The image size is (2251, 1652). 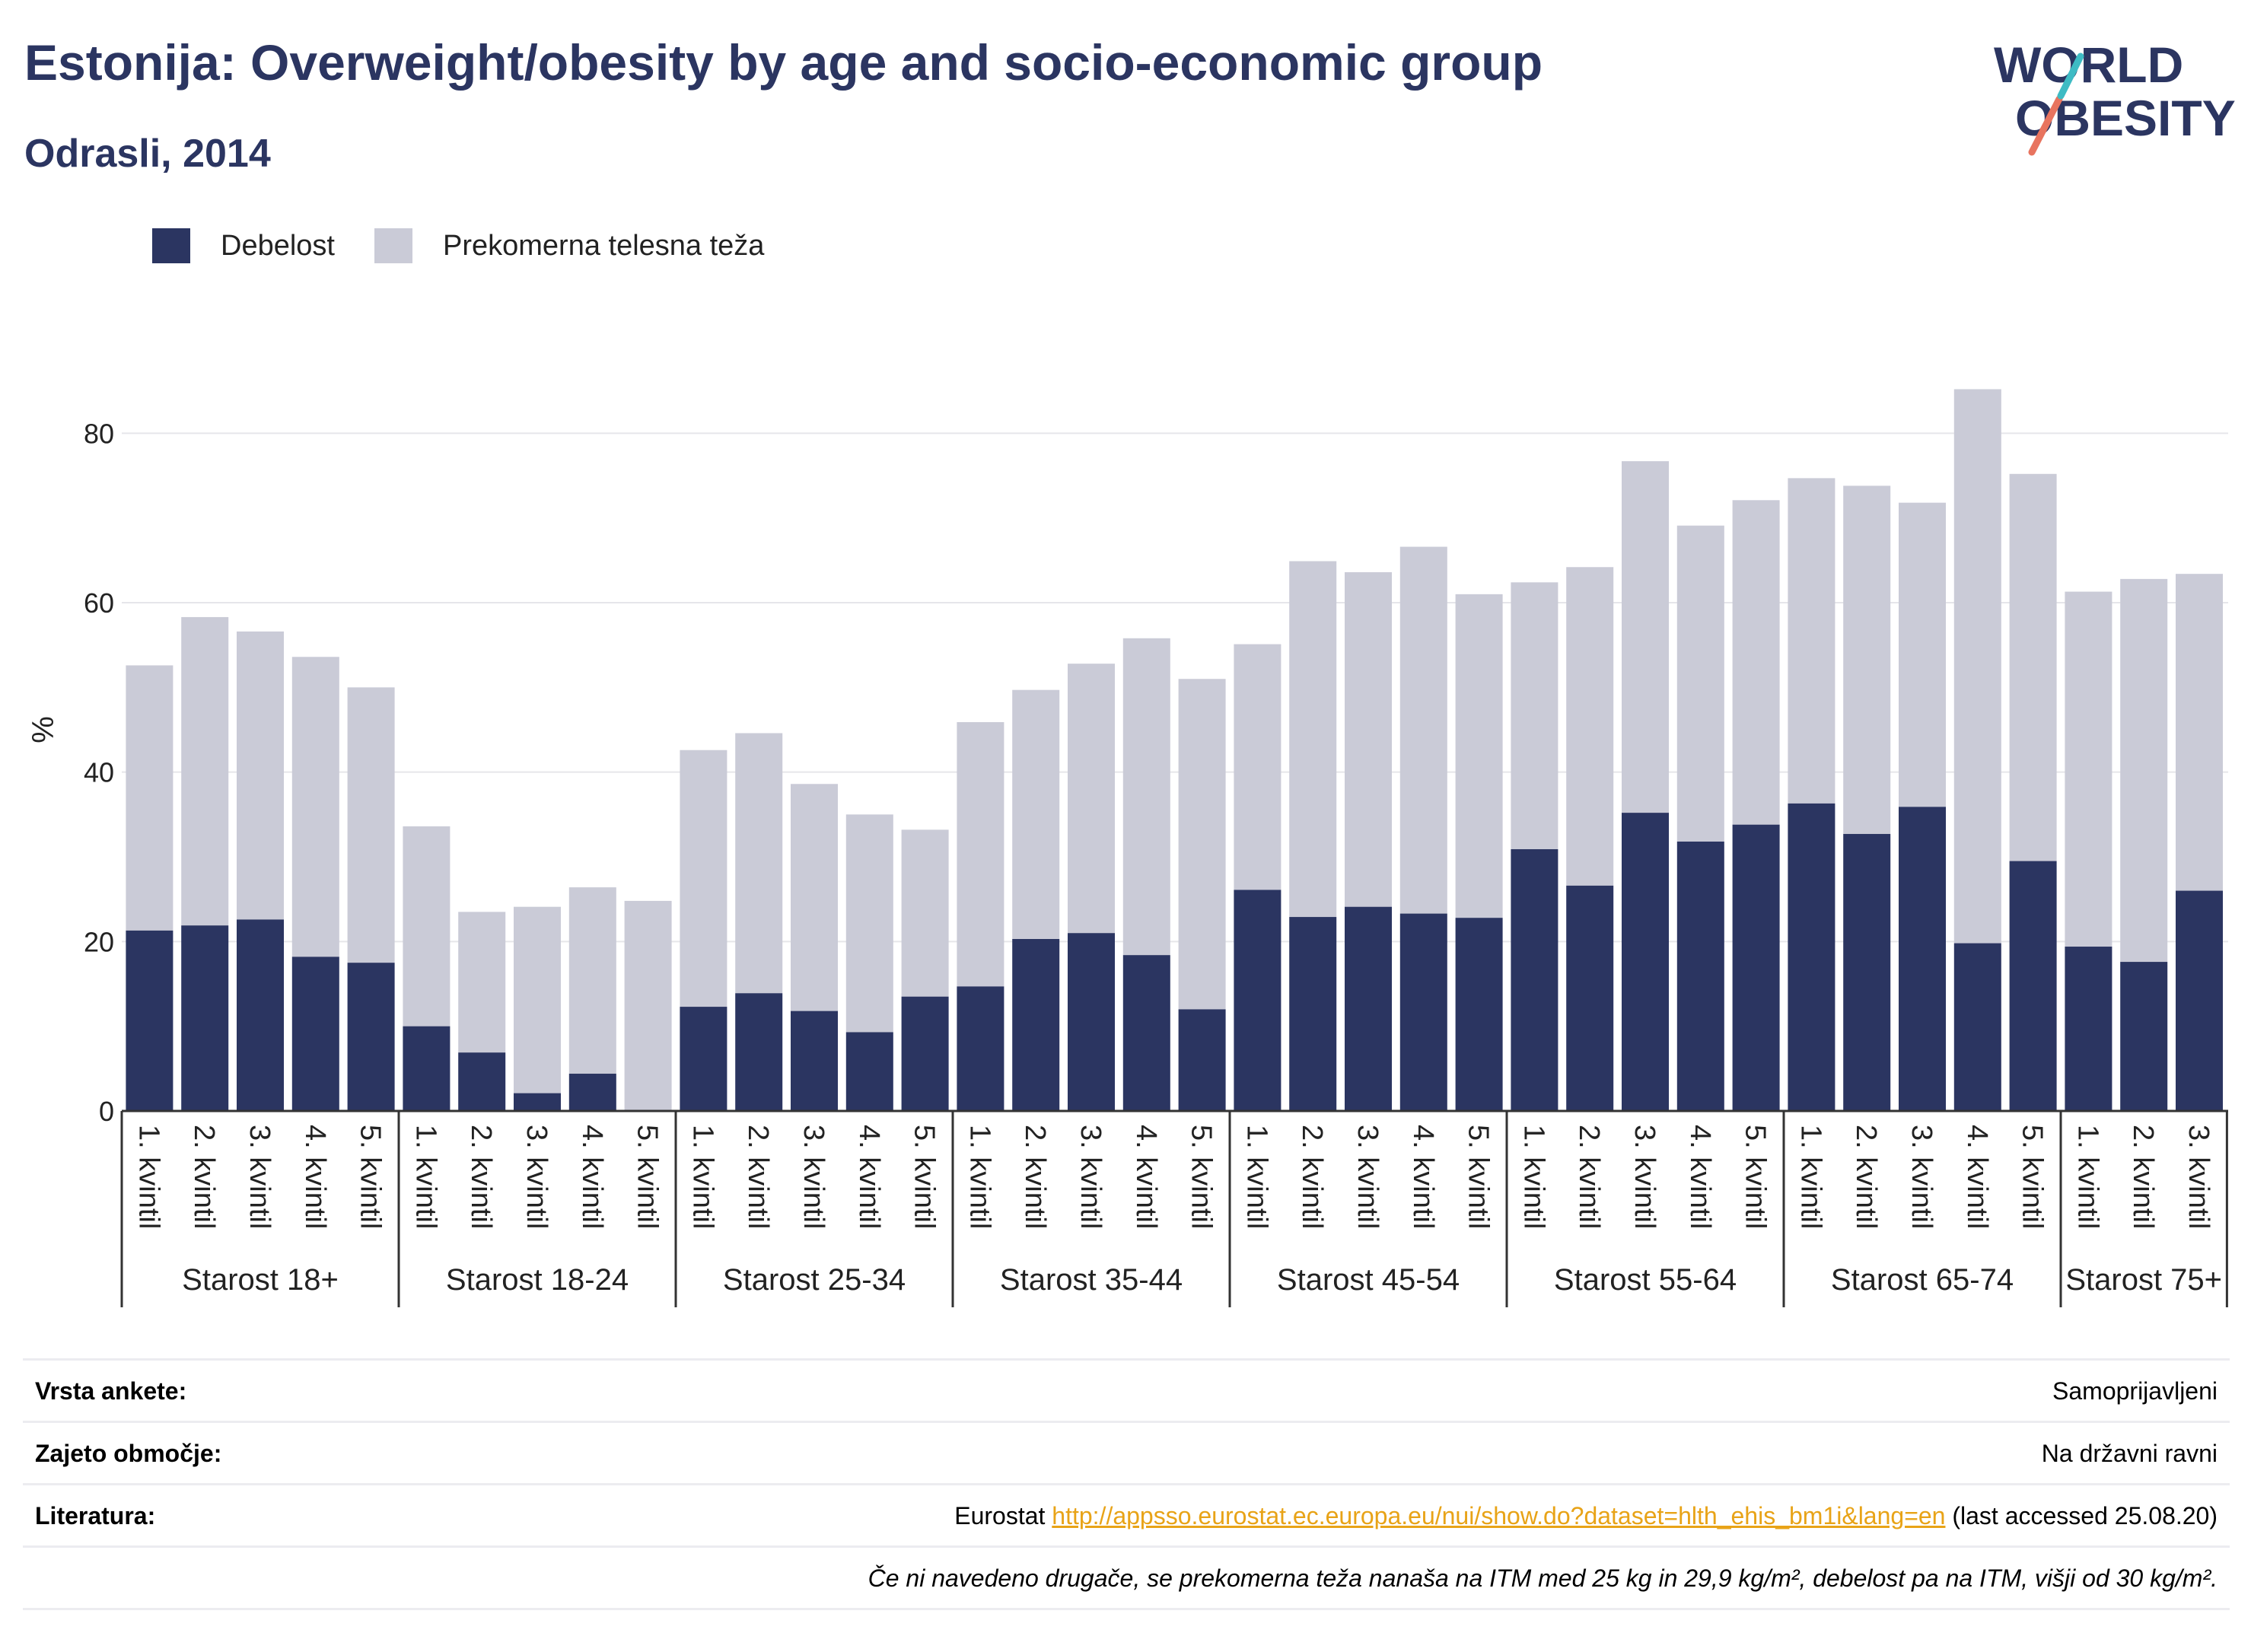 I want to click on group-label: Starost 55-64, so click(x=1645, y=1280).